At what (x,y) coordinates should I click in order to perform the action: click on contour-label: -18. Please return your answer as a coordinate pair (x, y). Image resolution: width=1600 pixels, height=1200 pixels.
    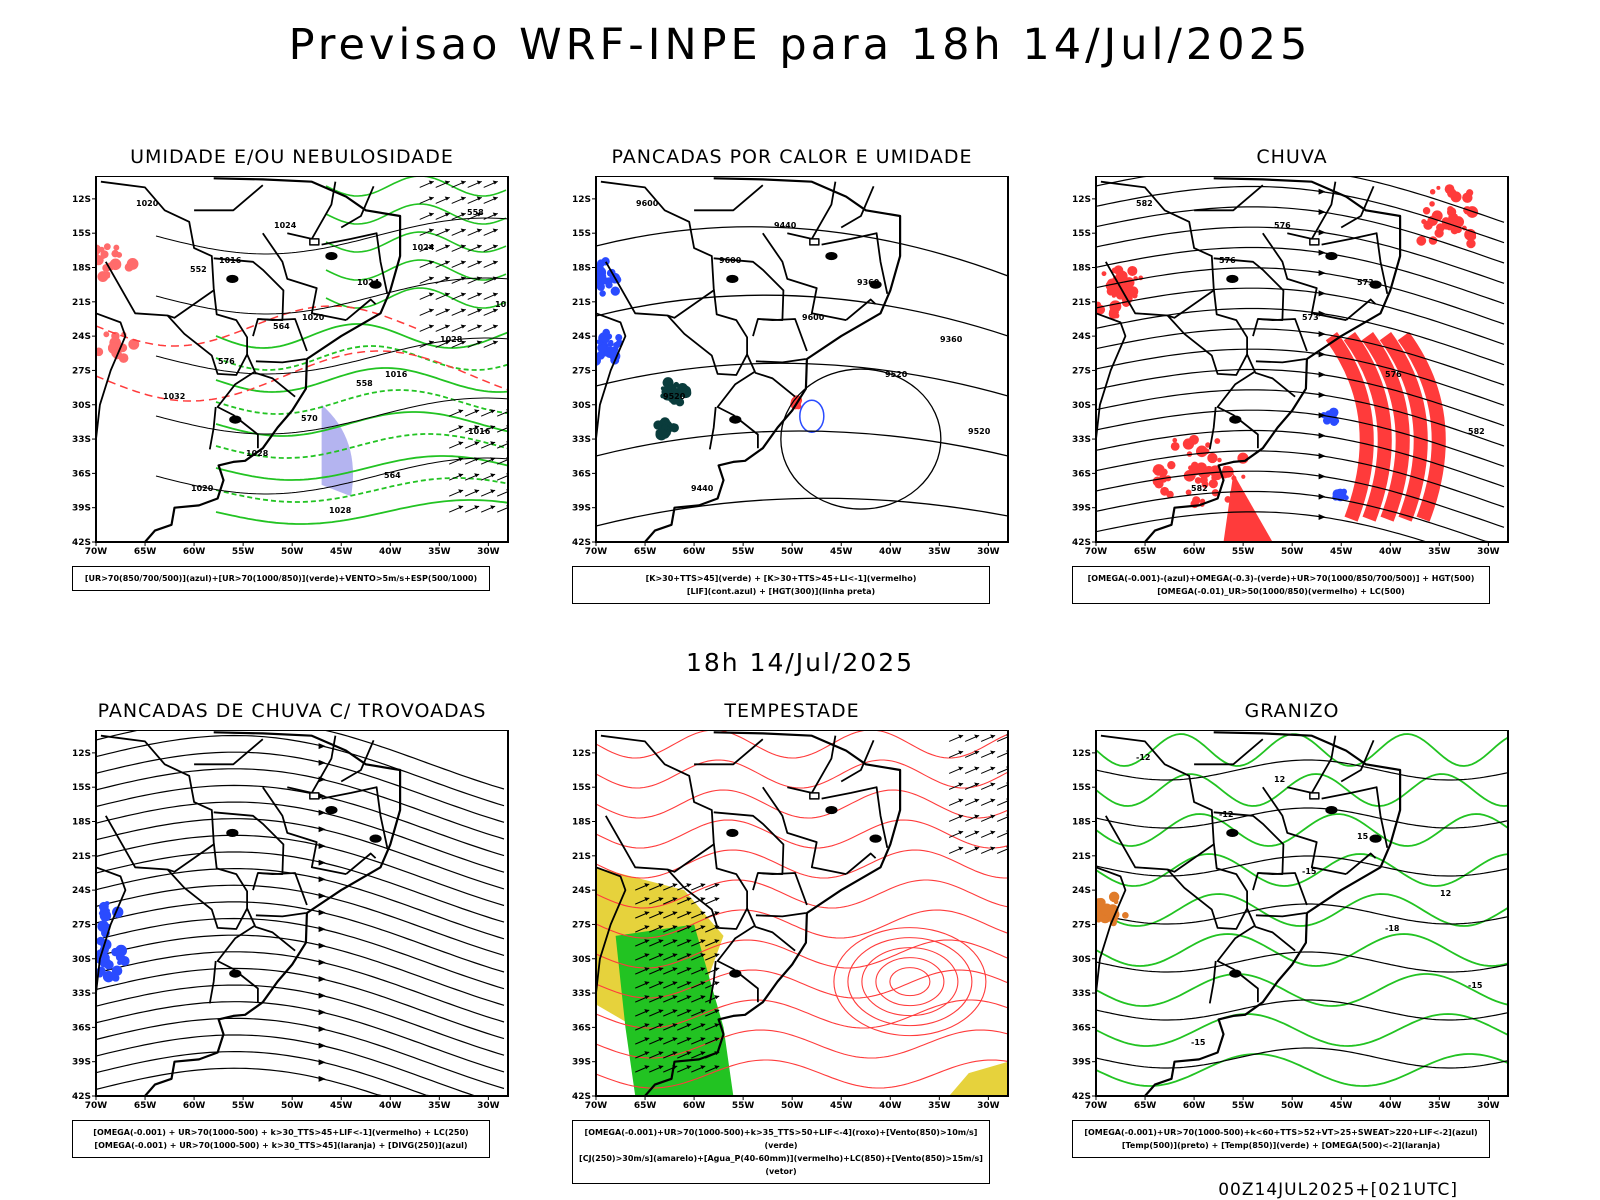
    Looking at the image, I should click on (1392, 928).